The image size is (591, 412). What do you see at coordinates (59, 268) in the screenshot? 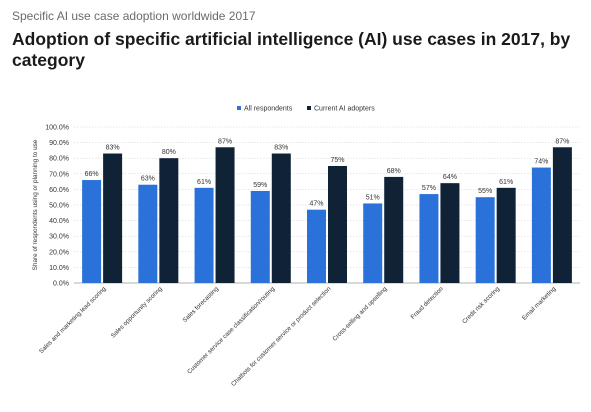
I see `y-tick-label: 10.0%` at bounding box center [59, 268].